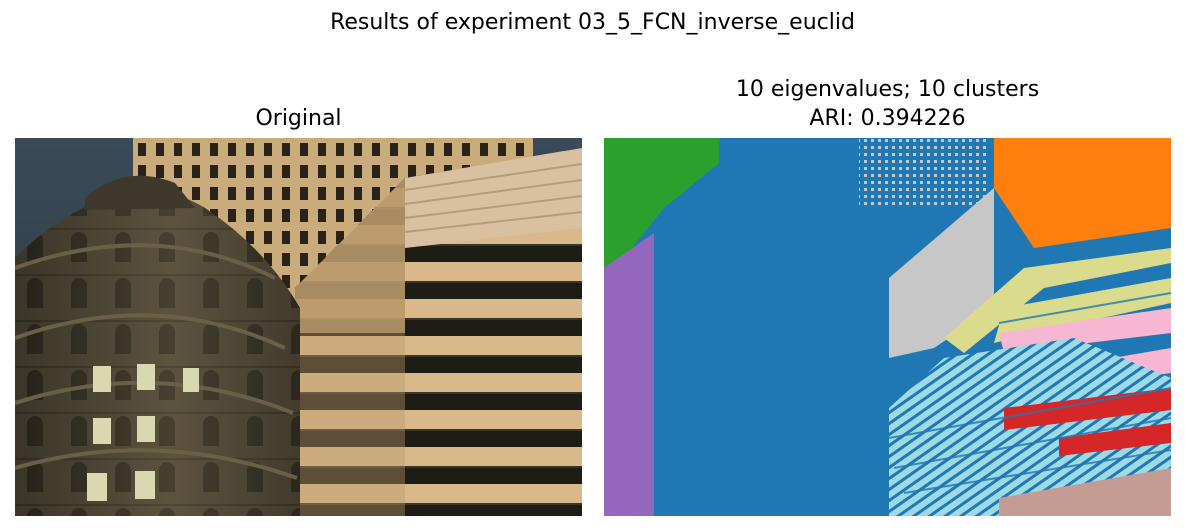 Image resolution: width=1185 pixels, height=531 pixels. Describe the element at coordinates (298, 118) in the screenshot. I see `left-panel-title: Original` at that location.